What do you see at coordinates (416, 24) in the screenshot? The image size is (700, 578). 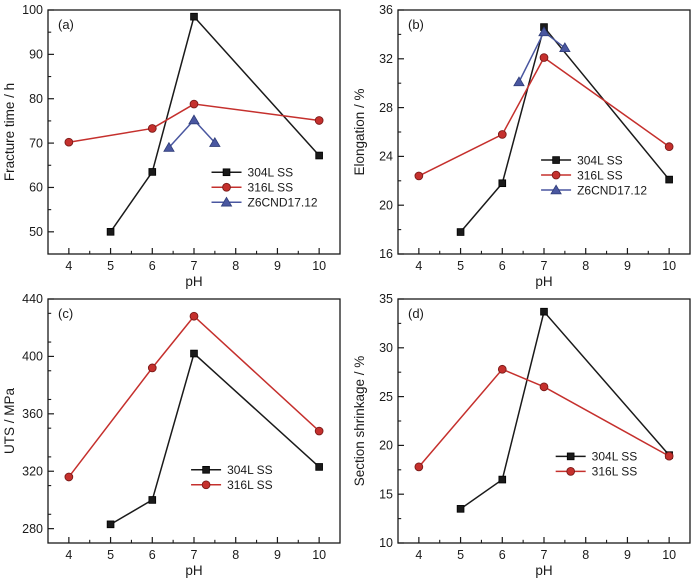 I see `panel-label: (b)` at bounding box center [416, 24].